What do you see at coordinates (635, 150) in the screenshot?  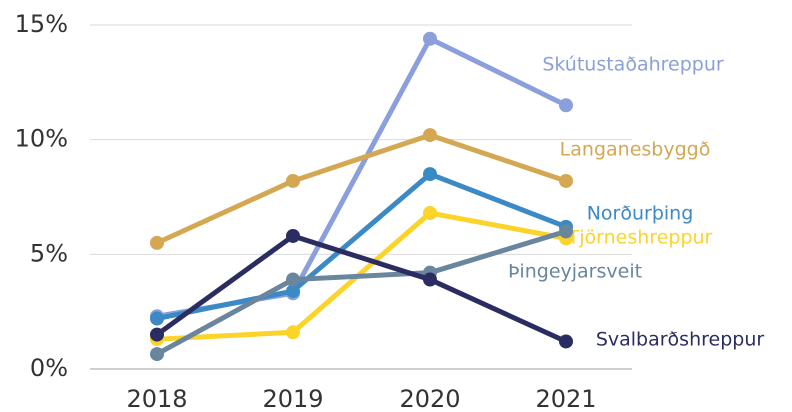 I see `series-label: Langanesbyggð` at bounding box center [635, 150].